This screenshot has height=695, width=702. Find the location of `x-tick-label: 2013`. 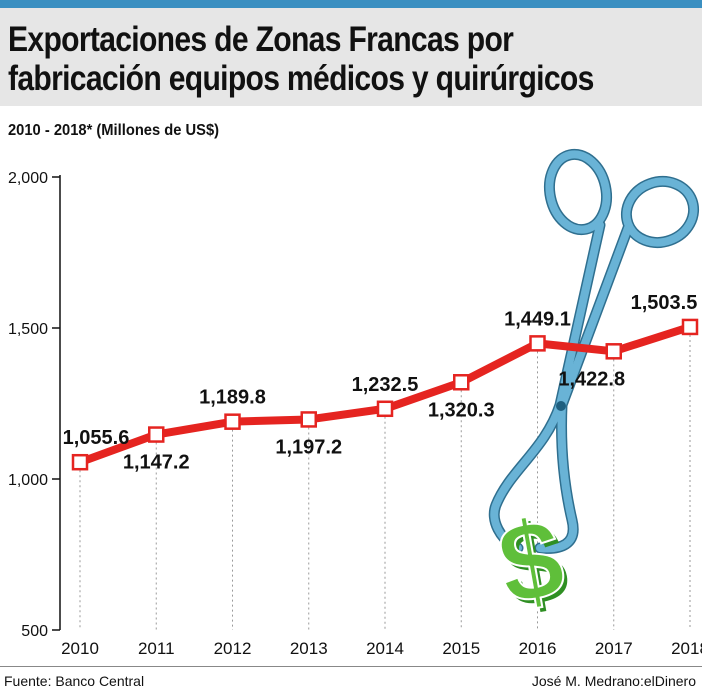

x-tick-label: 2013 is located at coordinates (309, 648).